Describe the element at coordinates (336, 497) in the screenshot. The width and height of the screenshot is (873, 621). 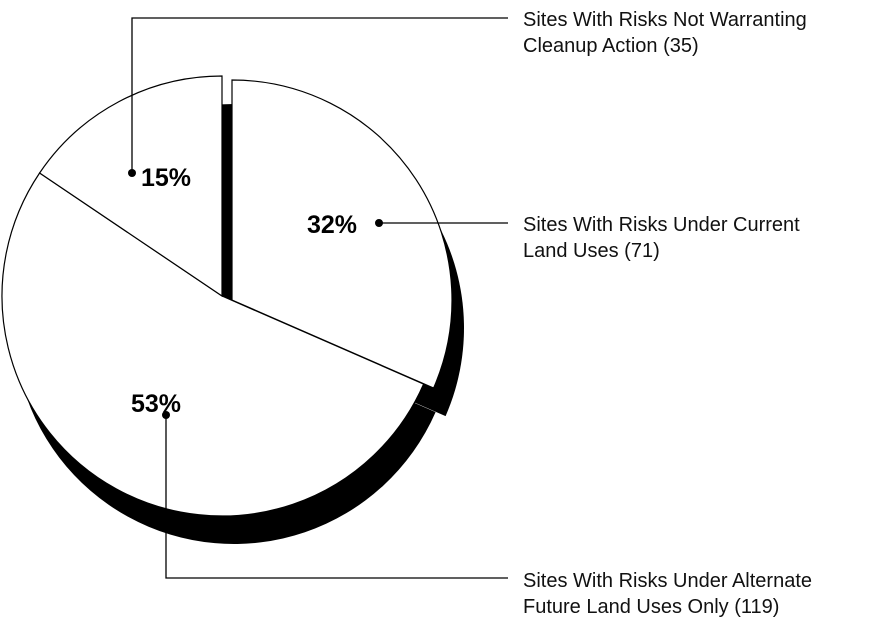
I see `callout-line-alternate` at that location.